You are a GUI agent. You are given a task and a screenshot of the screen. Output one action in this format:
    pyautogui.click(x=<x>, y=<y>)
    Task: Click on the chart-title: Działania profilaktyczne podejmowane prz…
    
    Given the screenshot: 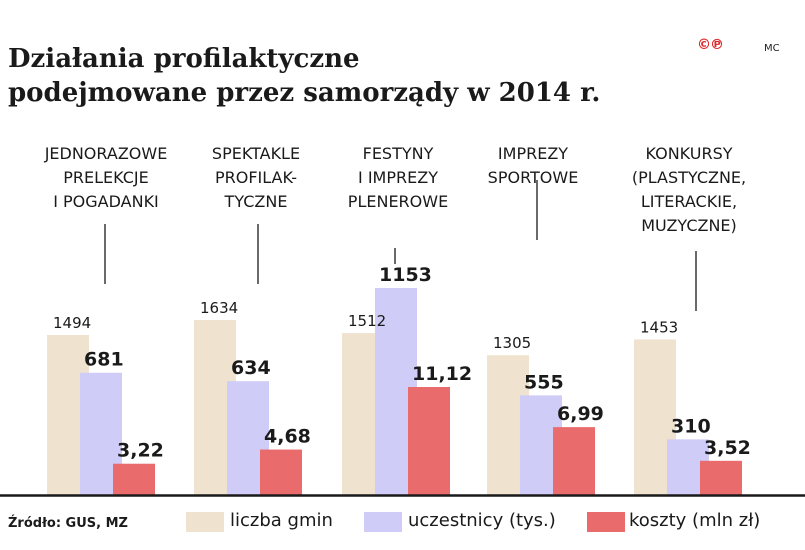 What is the action you would take?
    pyautogui.click(x=304, y=76)
    